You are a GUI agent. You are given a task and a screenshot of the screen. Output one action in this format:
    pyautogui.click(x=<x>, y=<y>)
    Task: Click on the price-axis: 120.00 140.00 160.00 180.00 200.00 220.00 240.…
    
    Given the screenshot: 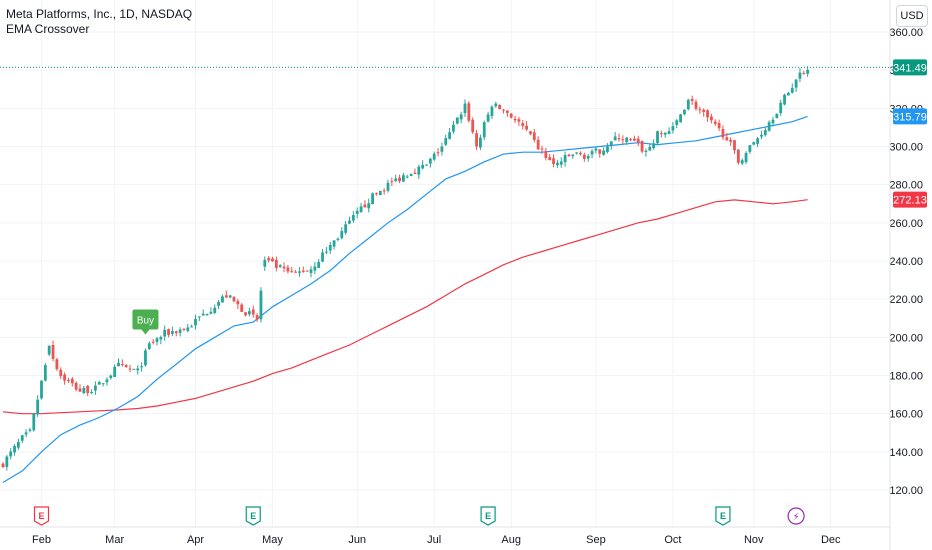 What is the action you would take?
    pyautogui.click(x=906, y=262)
    